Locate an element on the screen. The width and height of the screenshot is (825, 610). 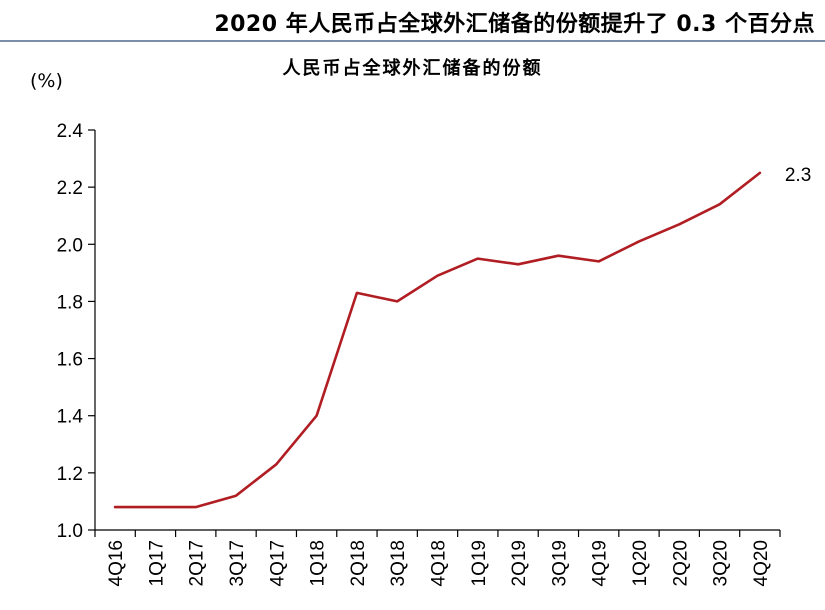
x-tick-label: 2Q18 is located at coordinates (358, 563).